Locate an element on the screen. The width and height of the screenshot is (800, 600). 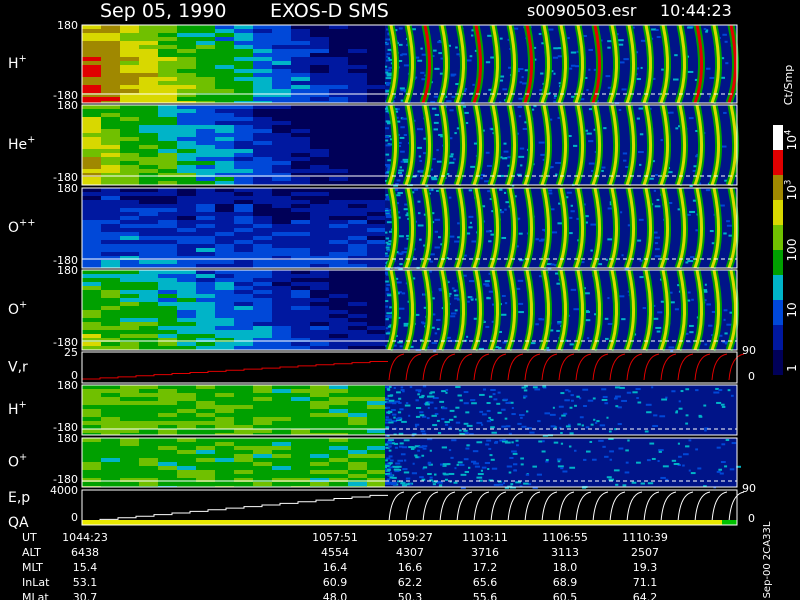
cell: 4554 is located at coordinates (335, 552).